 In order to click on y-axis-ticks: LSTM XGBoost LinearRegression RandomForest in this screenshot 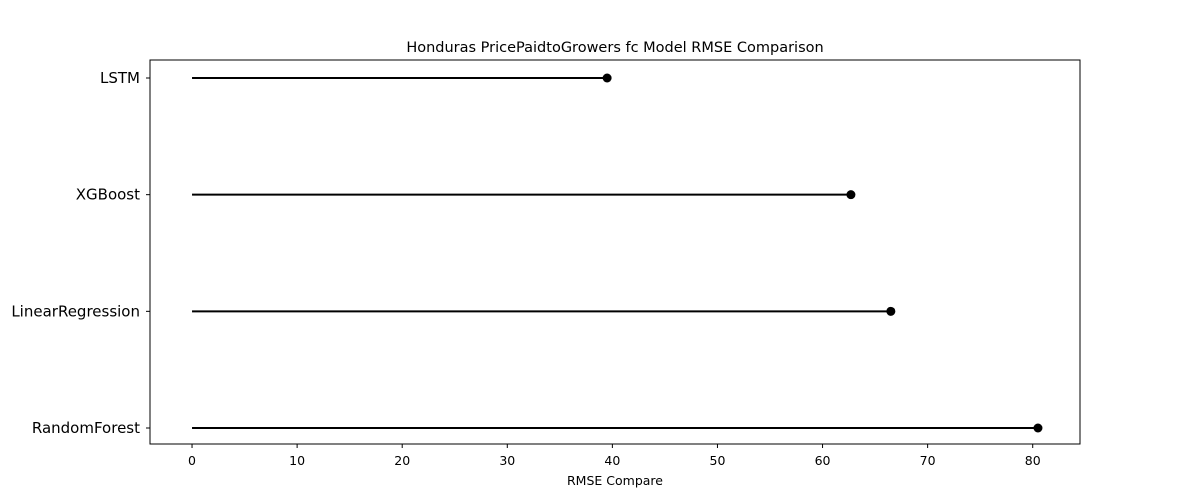, I will do `click(80, 253)`.